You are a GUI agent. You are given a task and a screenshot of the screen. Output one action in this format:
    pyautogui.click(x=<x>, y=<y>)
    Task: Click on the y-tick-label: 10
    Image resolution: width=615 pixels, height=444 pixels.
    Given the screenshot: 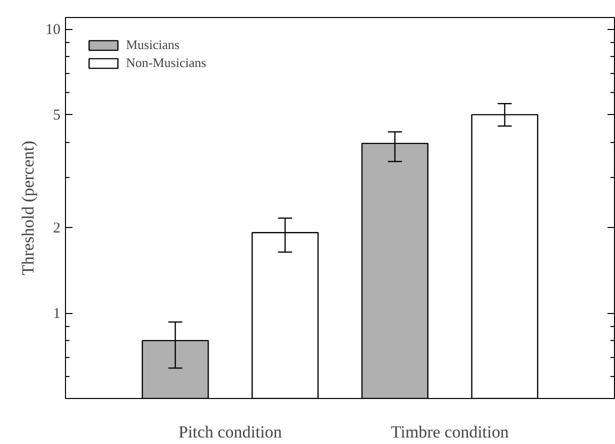 What is the action you would take?
    pyautogui.click(x=53, y=30)
    